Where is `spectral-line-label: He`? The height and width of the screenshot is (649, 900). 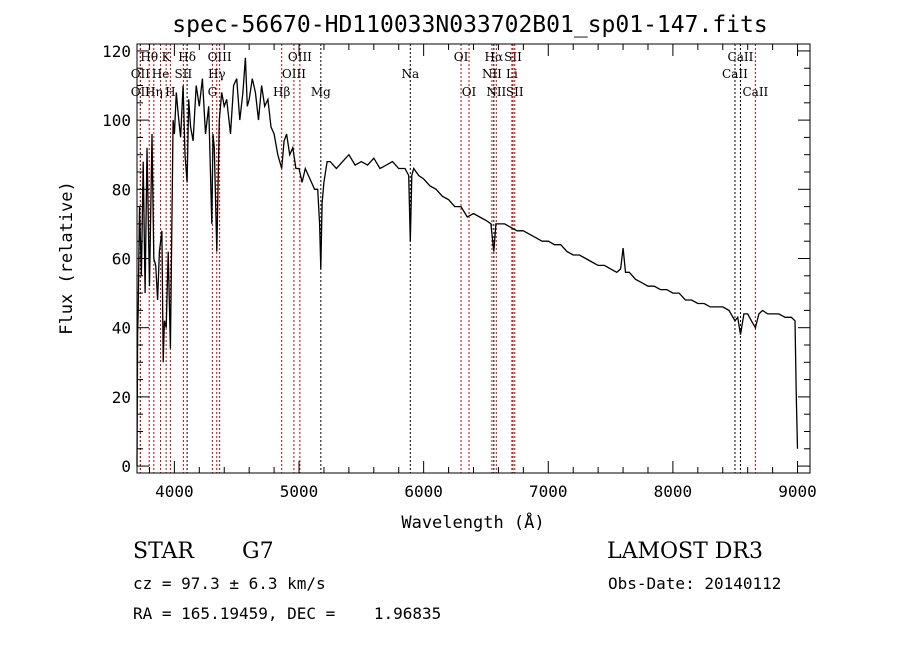
spectral-line-label: He is located at coordinates (161, 74).